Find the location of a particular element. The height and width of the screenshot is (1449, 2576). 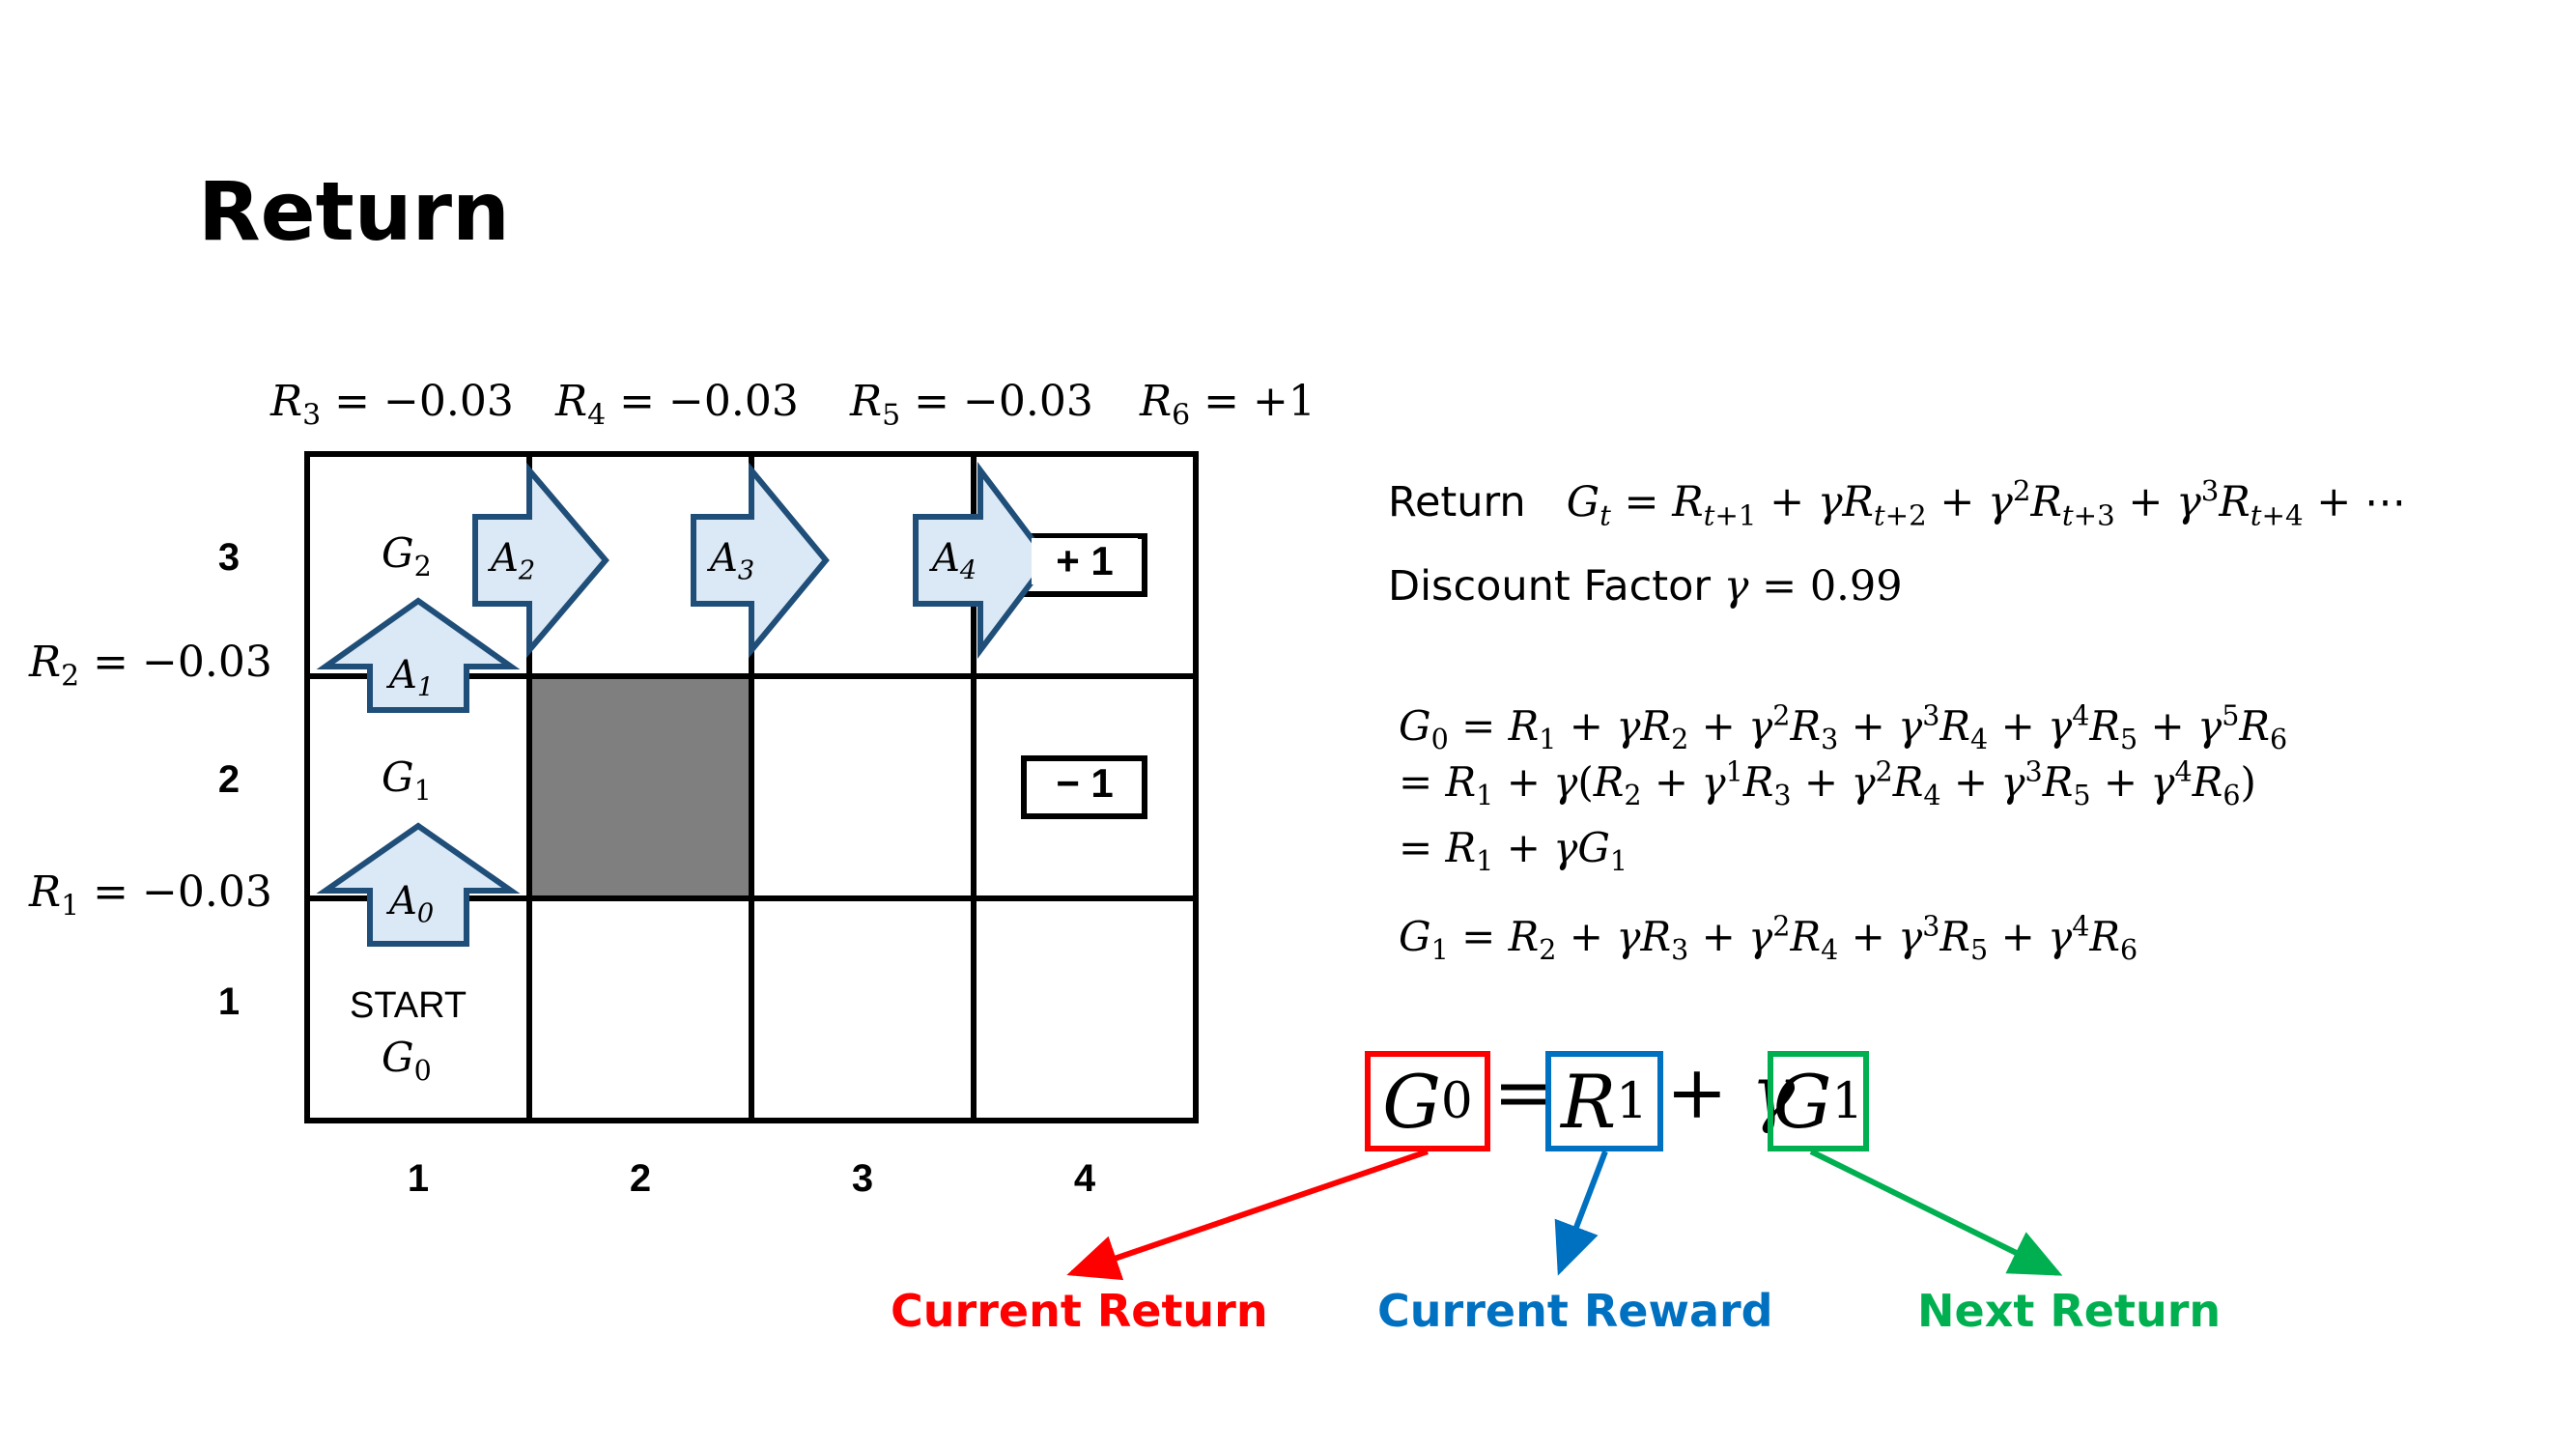

caption-current-reward: Current Reward is located at coordinates (1575, 1311).